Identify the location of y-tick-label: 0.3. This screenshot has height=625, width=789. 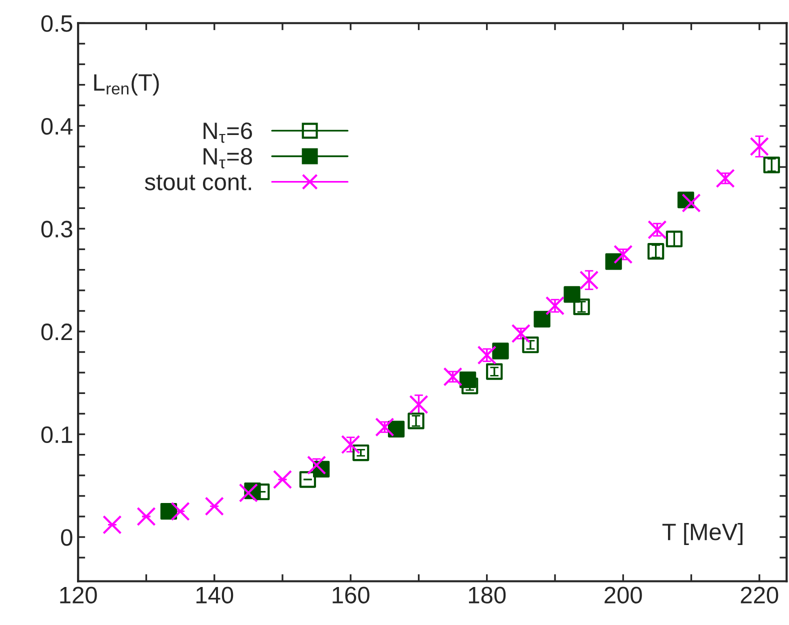
(56, 229).